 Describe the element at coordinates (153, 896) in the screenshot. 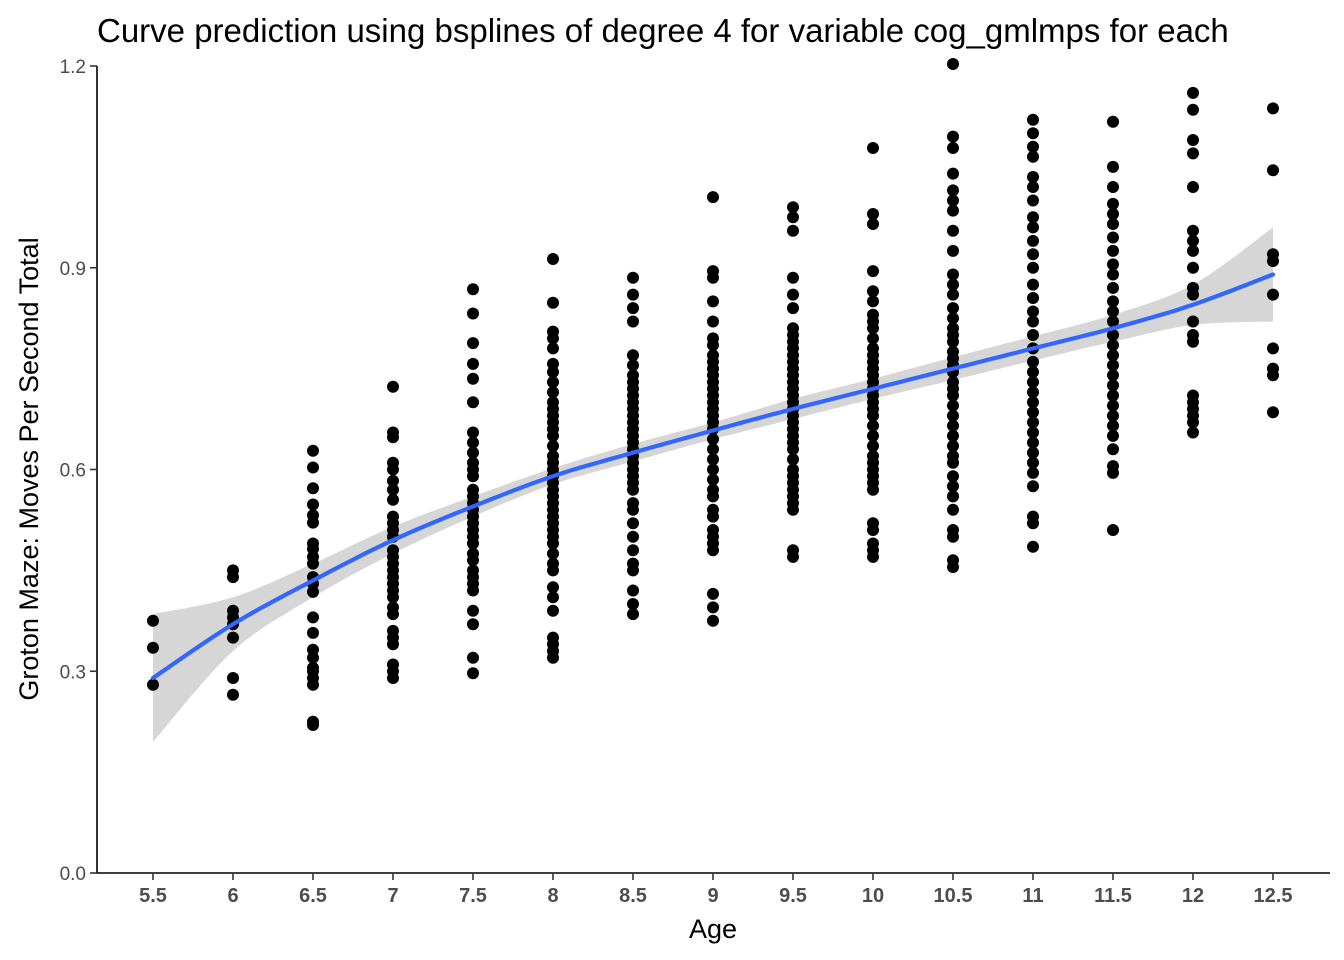

I see `x-tick-label: 5.5` at that location.